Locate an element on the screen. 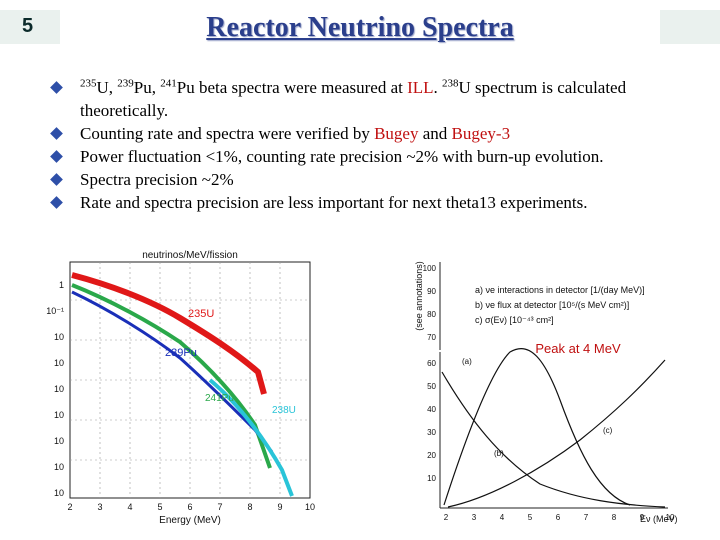  corner-decoration is located at coordinates (690, 27).